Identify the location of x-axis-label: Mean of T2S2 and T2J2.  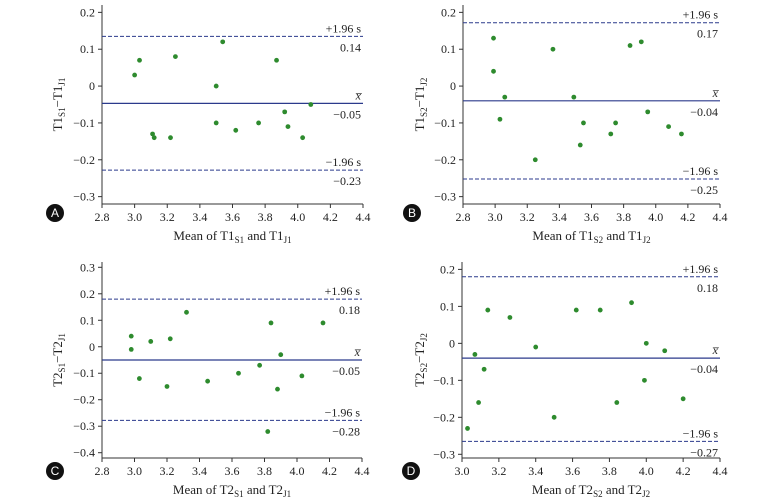
(591, 490).